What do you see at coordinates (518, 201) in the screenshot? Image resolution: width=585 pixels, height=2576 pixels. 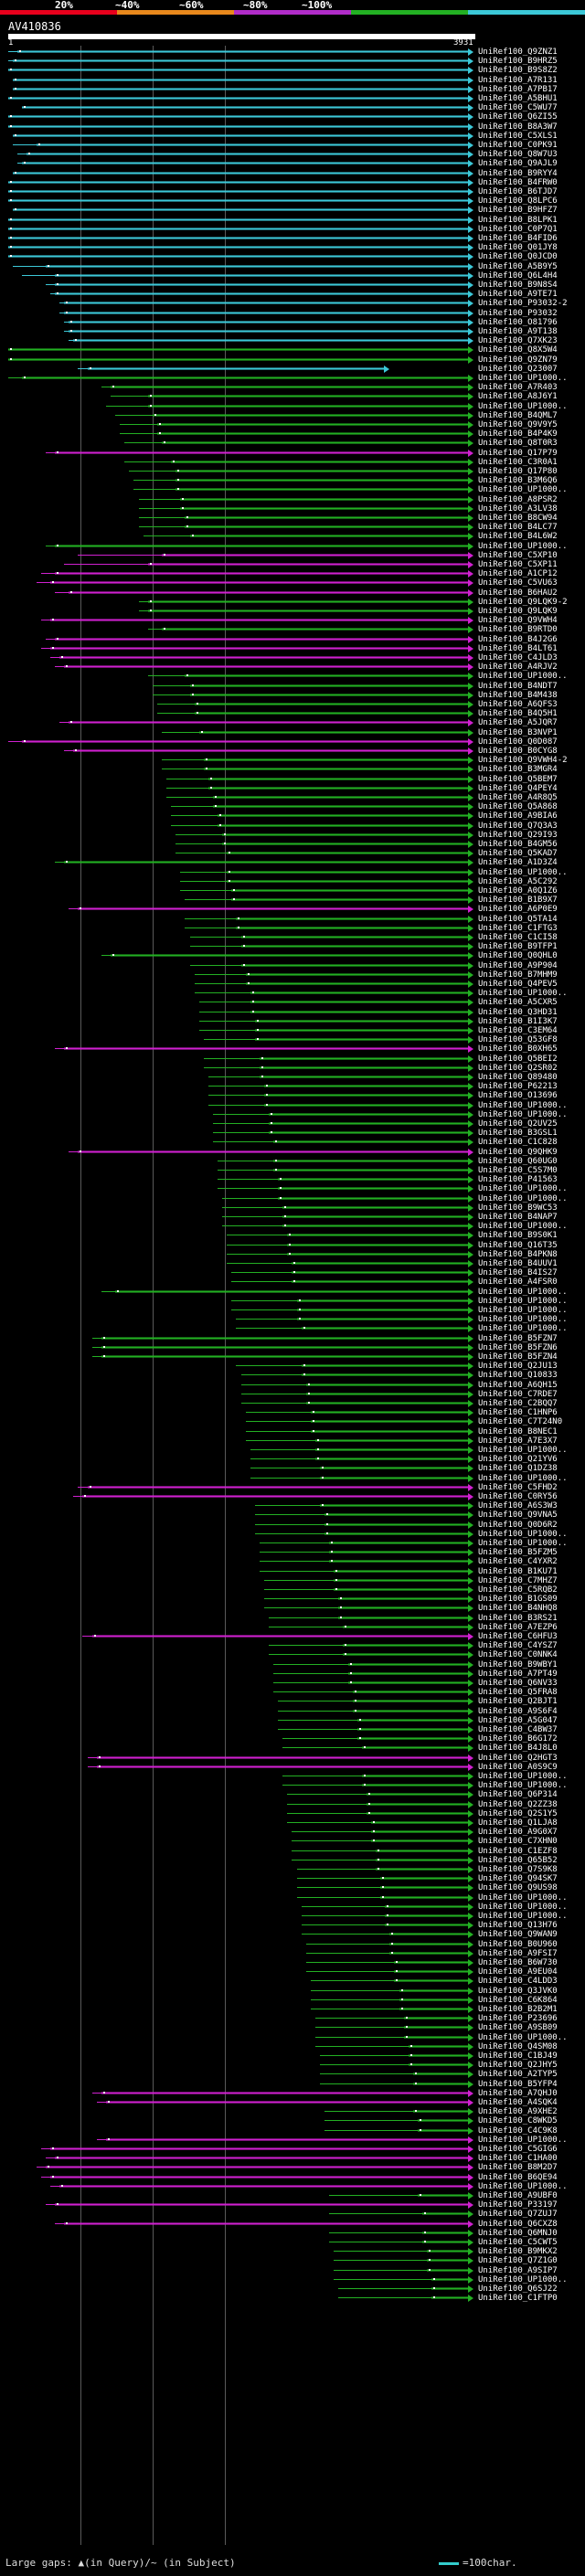 I see `hit-label: UniRef100_Q8LPC6` at bounding box center [518, 201].